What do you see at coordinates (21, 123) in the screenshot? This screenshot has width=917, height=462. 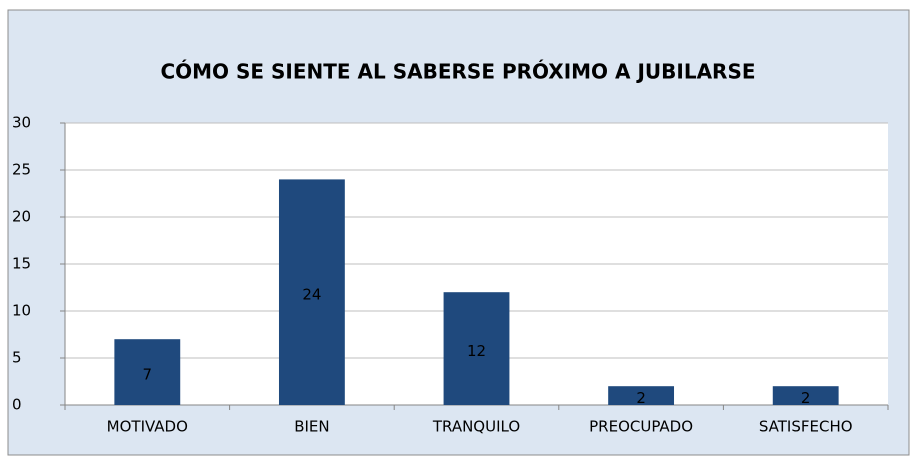 I see `y-tick-label: 30` at bounding box center [21, 123].